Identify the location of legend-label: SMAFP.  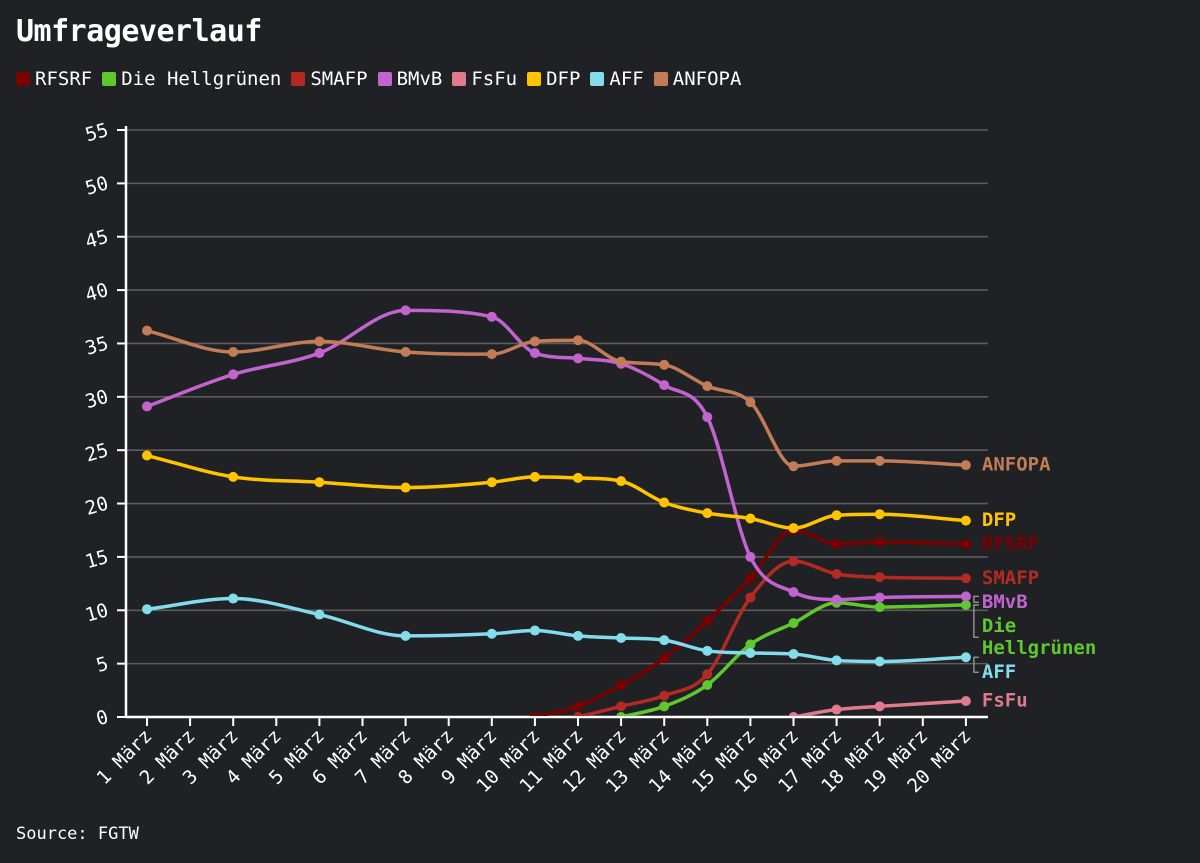
(339, 79).